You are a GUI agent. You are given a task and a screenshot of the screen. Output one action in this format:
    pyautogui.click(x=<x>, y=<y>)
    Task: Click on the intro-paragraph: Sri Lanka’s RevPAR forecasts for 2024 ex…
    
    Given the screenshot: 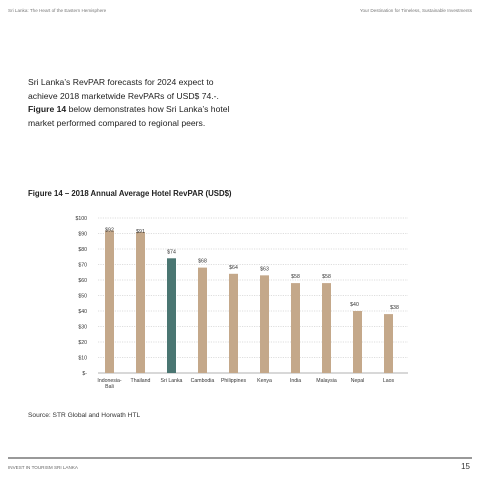 What is the action you would take?
    pyautogui.click(x=133, y=103)
    